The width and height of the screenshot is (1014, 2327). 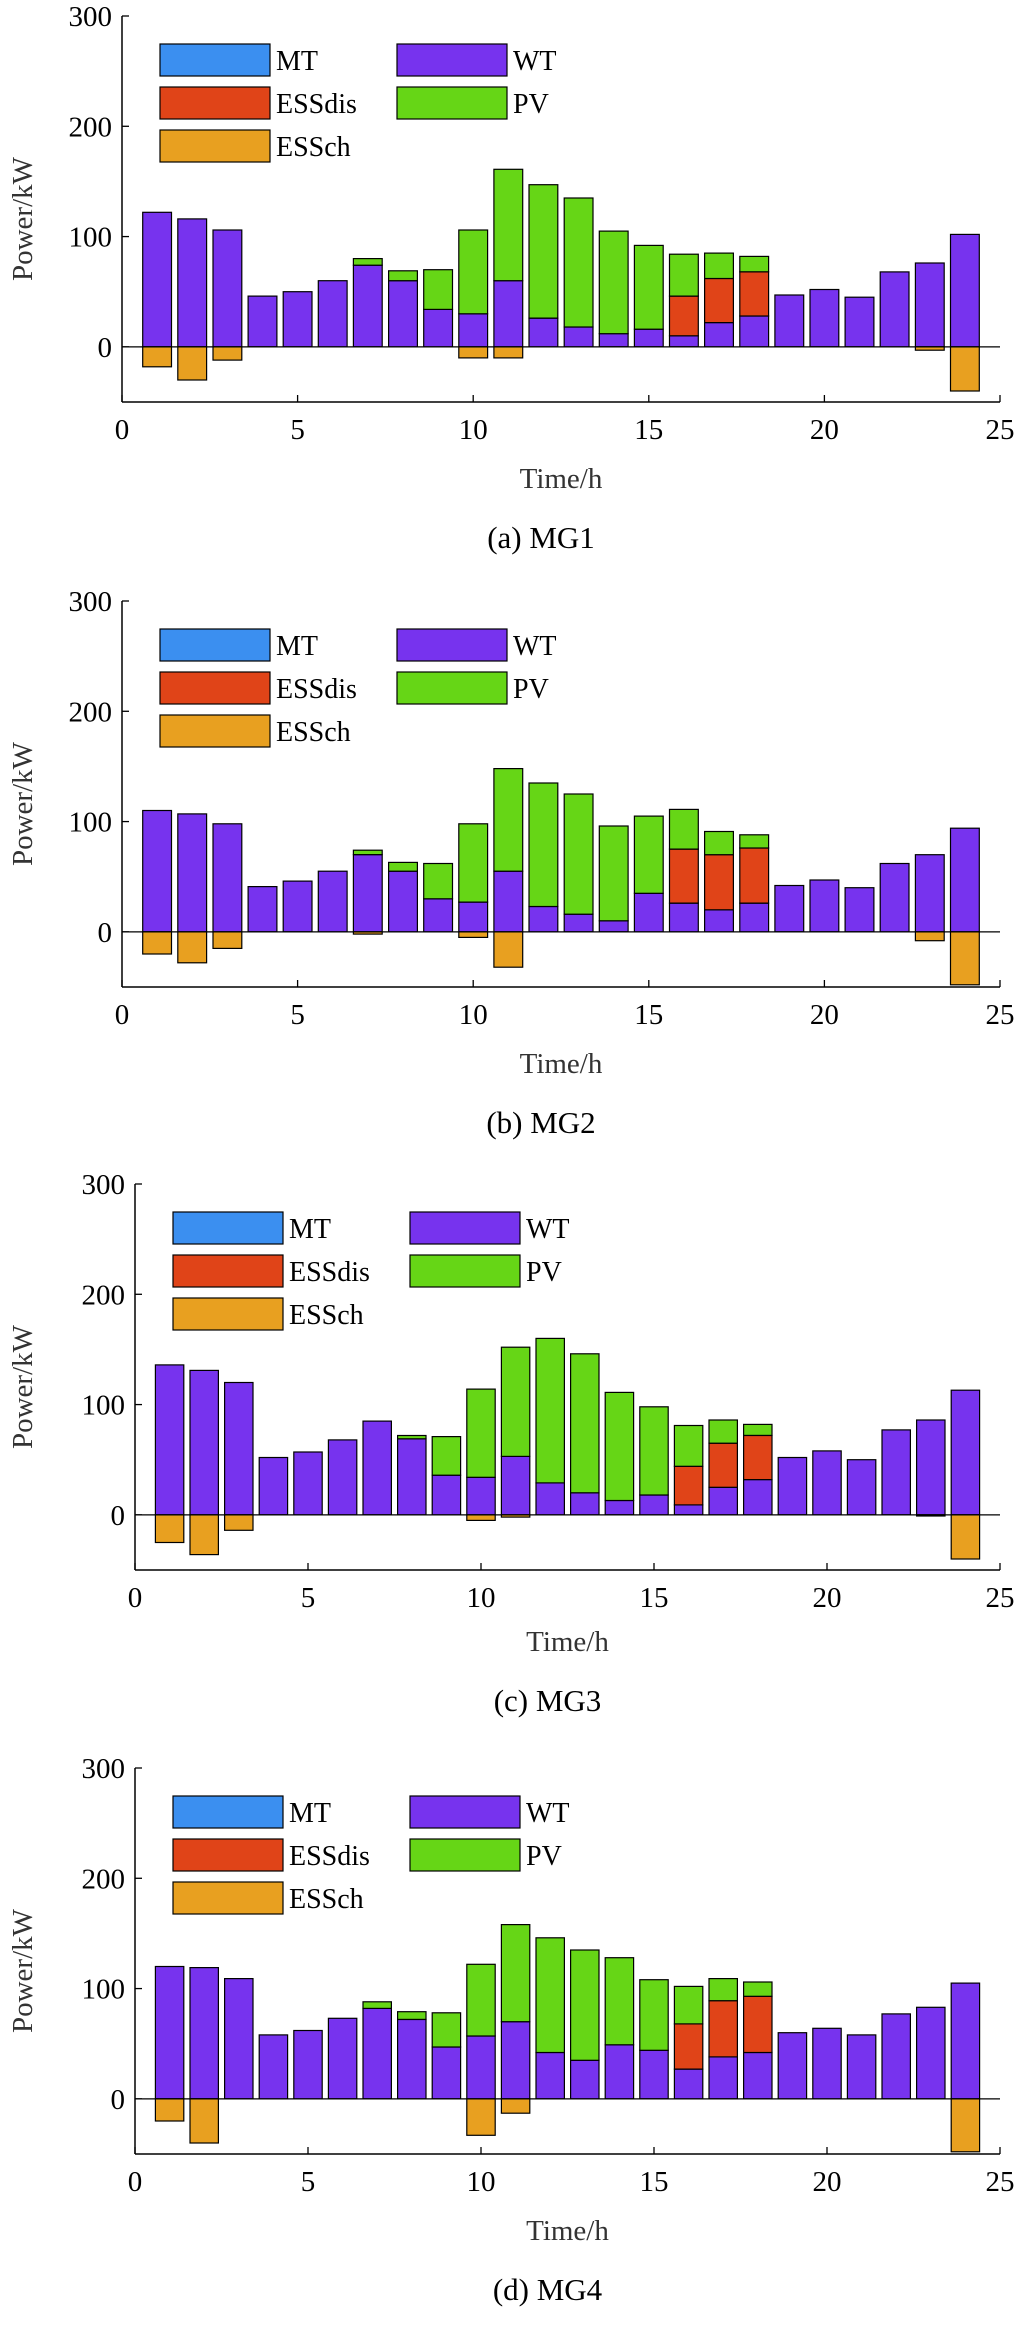 What do you see at coordinates (754, 264) in the screenshot?
I see `bar-pv-t18` at bounding box center [754, 264].